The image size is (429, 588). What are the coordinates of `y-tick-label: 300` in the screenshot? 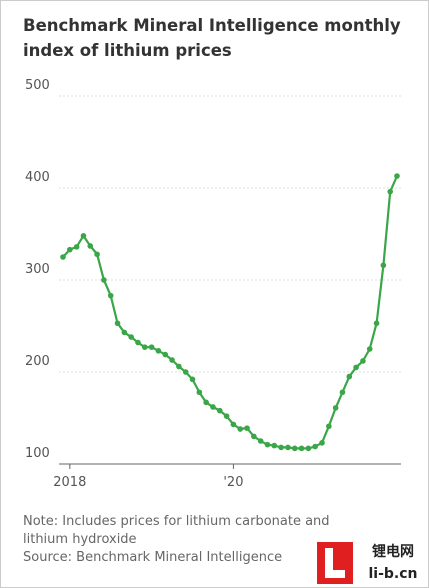 It's located at (37, 269).